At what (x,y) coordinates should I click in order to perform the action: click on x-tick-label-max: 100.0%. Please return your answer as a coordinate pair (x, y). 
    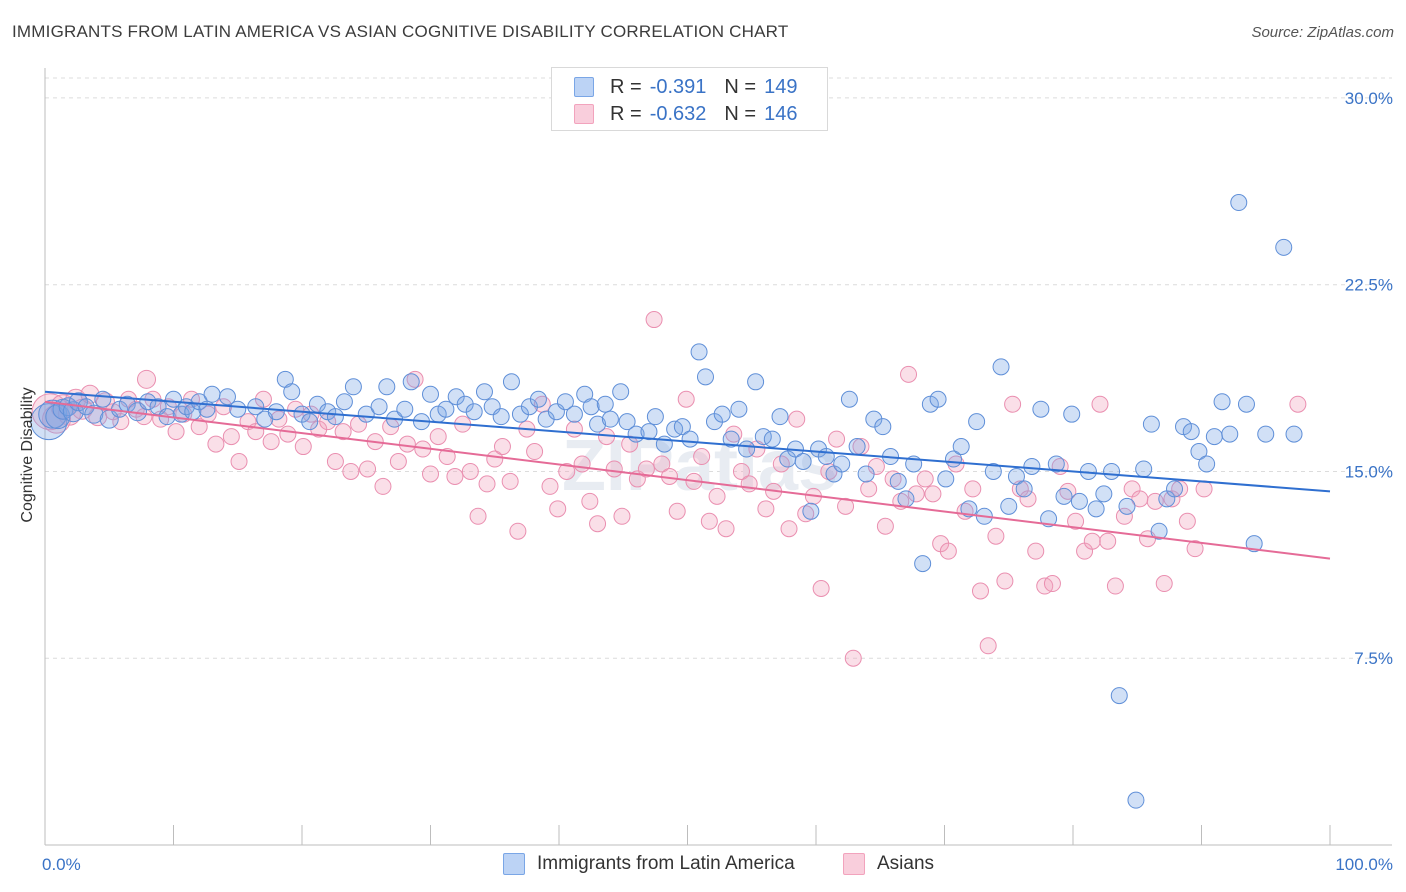
    Looking at the image, I should click on (1364, 864).